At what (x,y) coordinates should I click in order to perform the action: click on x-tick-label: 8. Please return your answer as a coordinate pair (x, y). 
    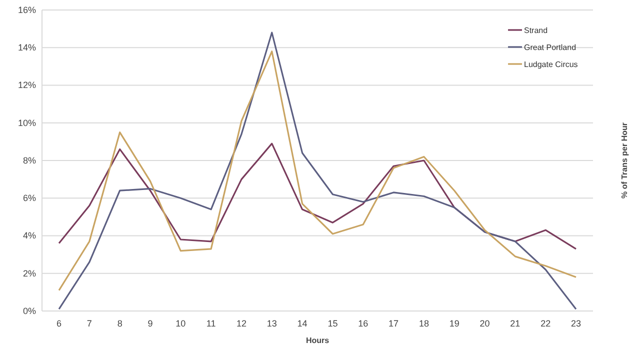
    Looking at the image, I should click on (119, 323).